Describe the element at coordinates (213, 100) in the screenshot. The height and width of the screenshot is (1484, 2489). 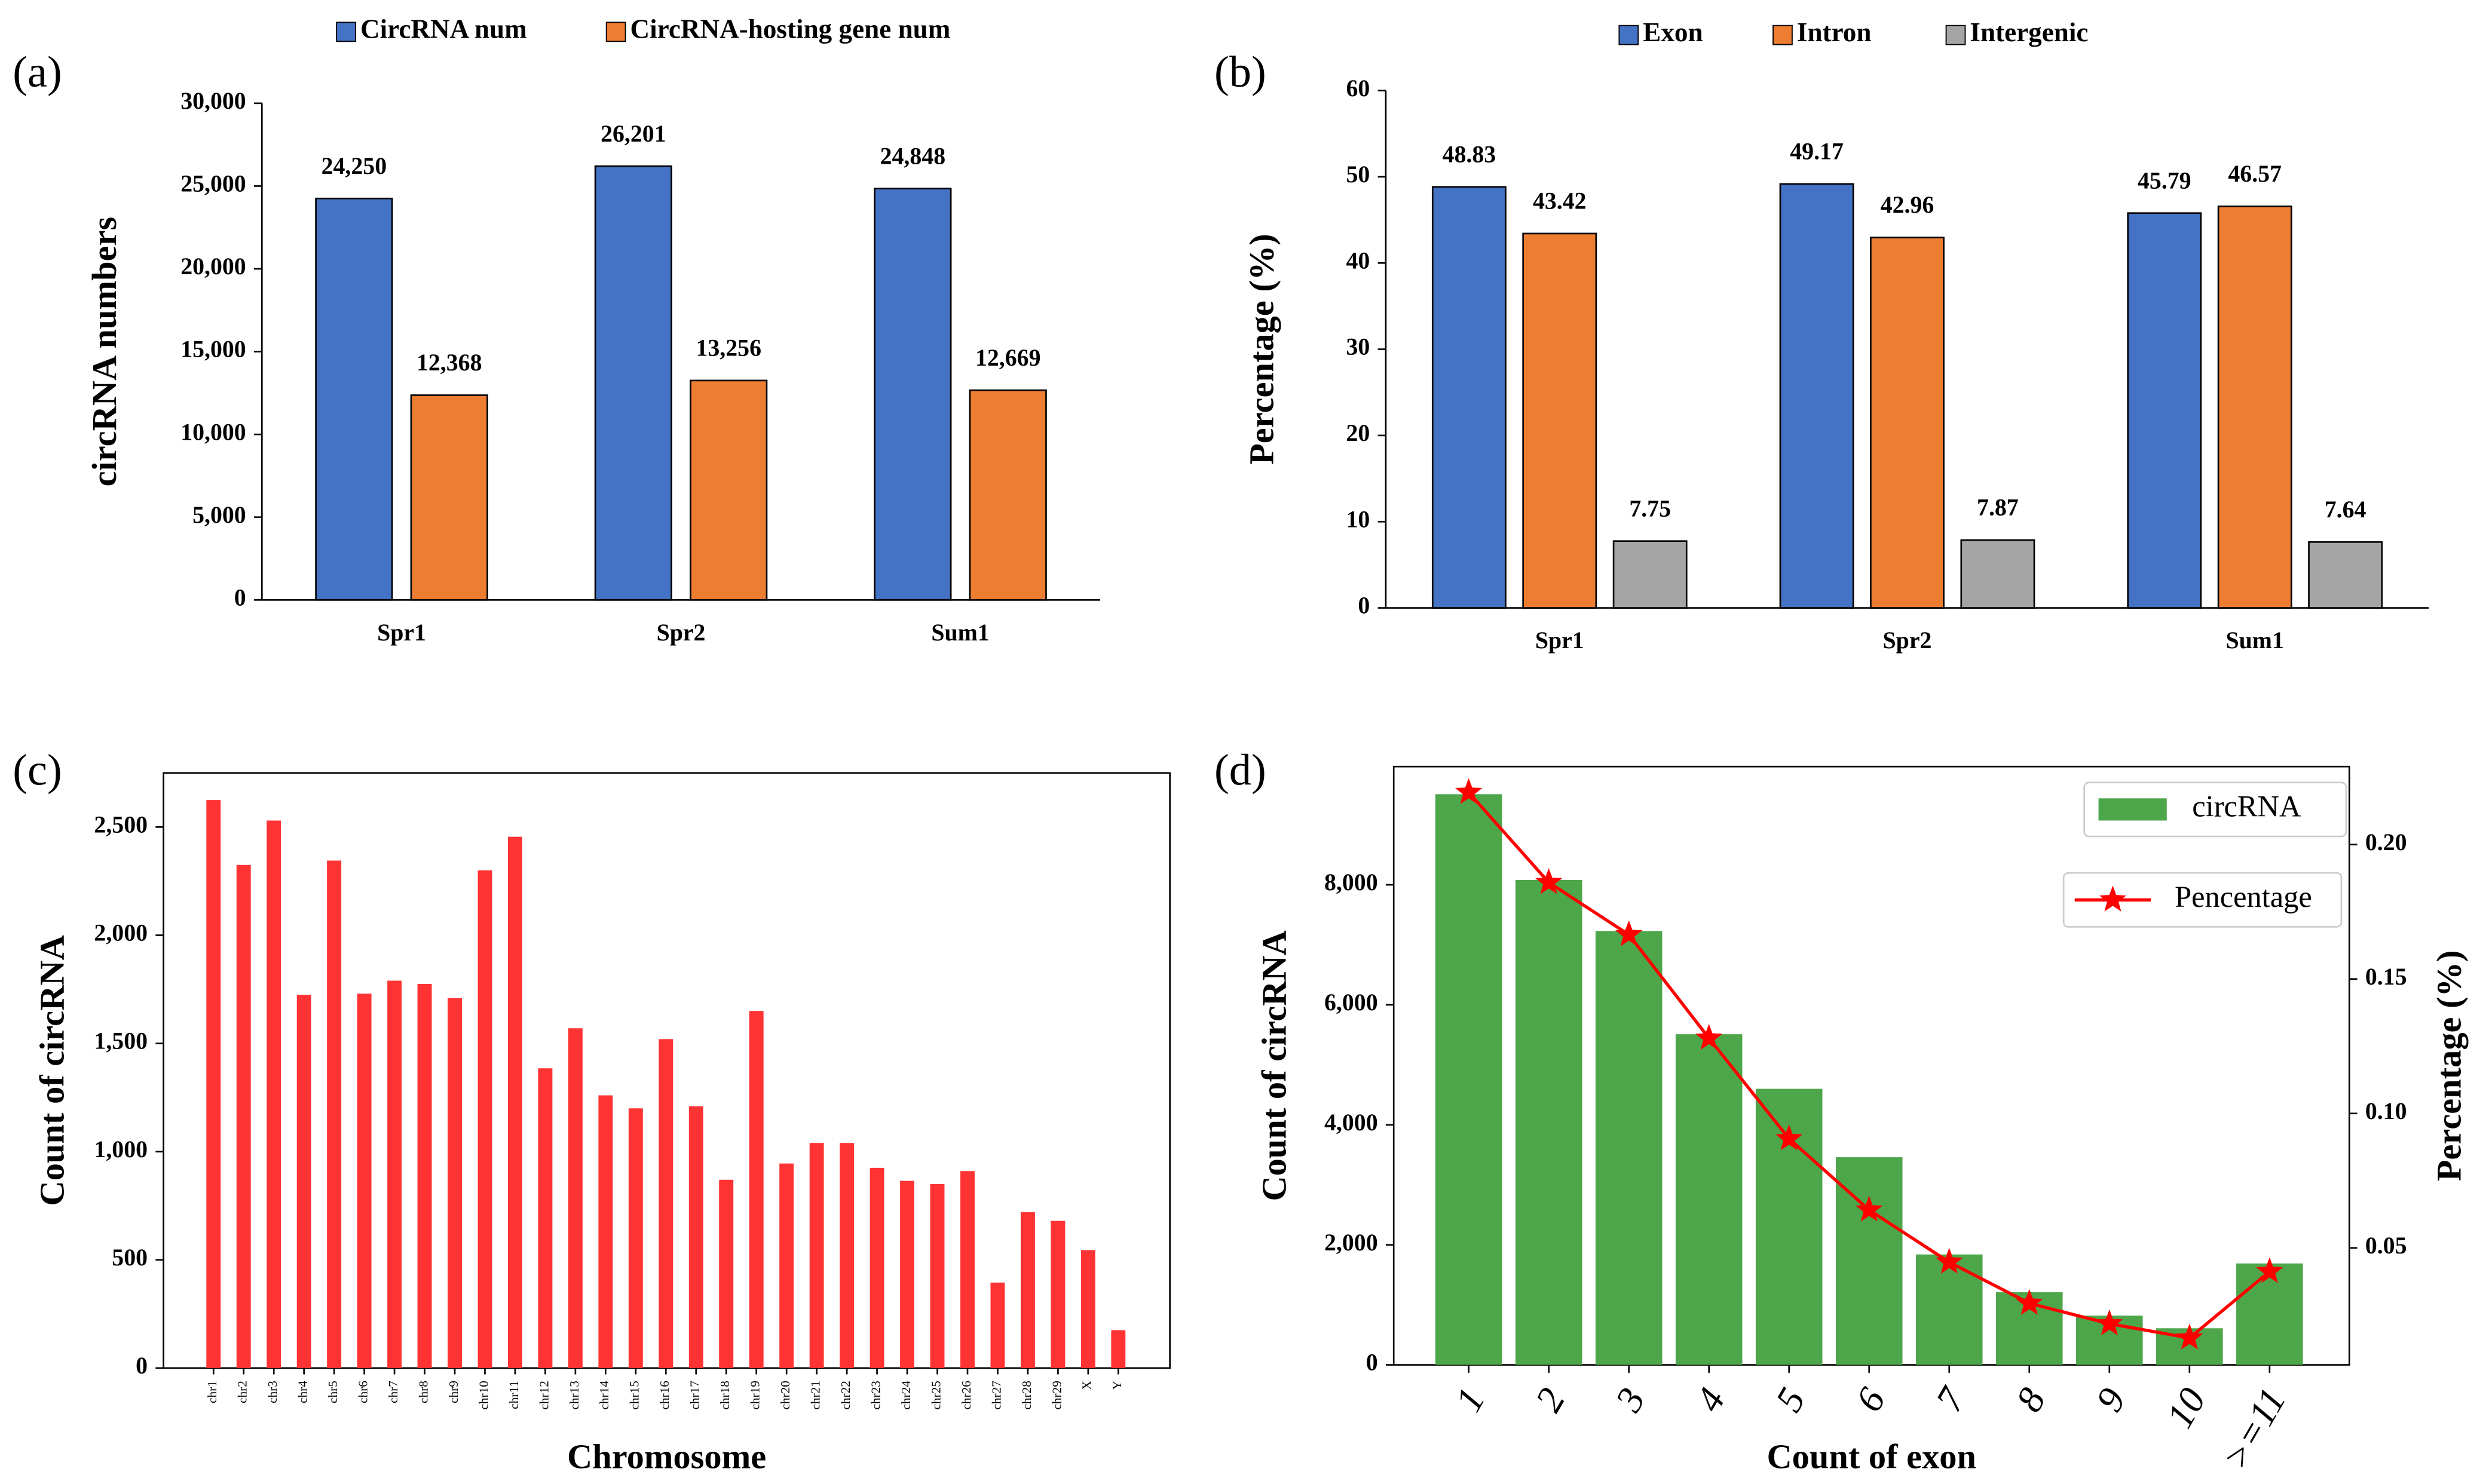
I see `y-tick-label: 30,000` at that location.